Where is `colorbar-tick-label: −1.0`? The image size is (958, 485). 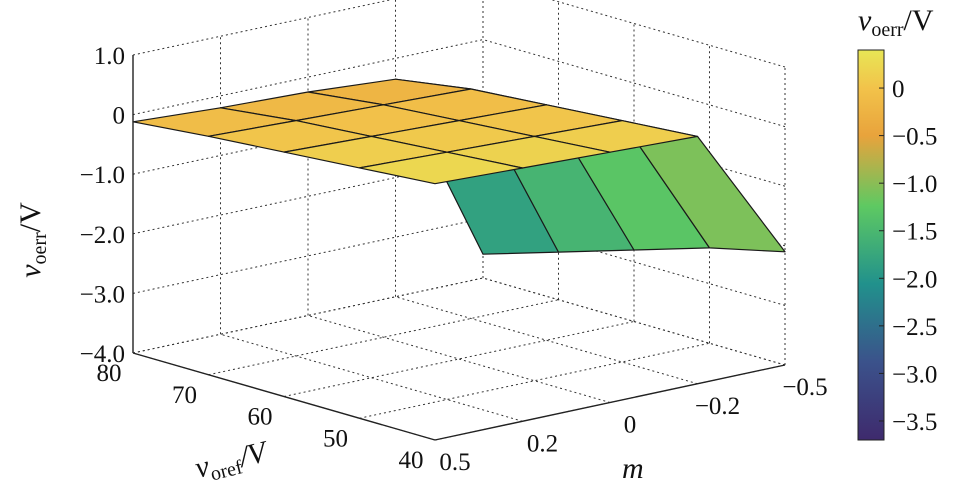
colorbar-tick-label: −1.0 is located at coordinates (914, 184).